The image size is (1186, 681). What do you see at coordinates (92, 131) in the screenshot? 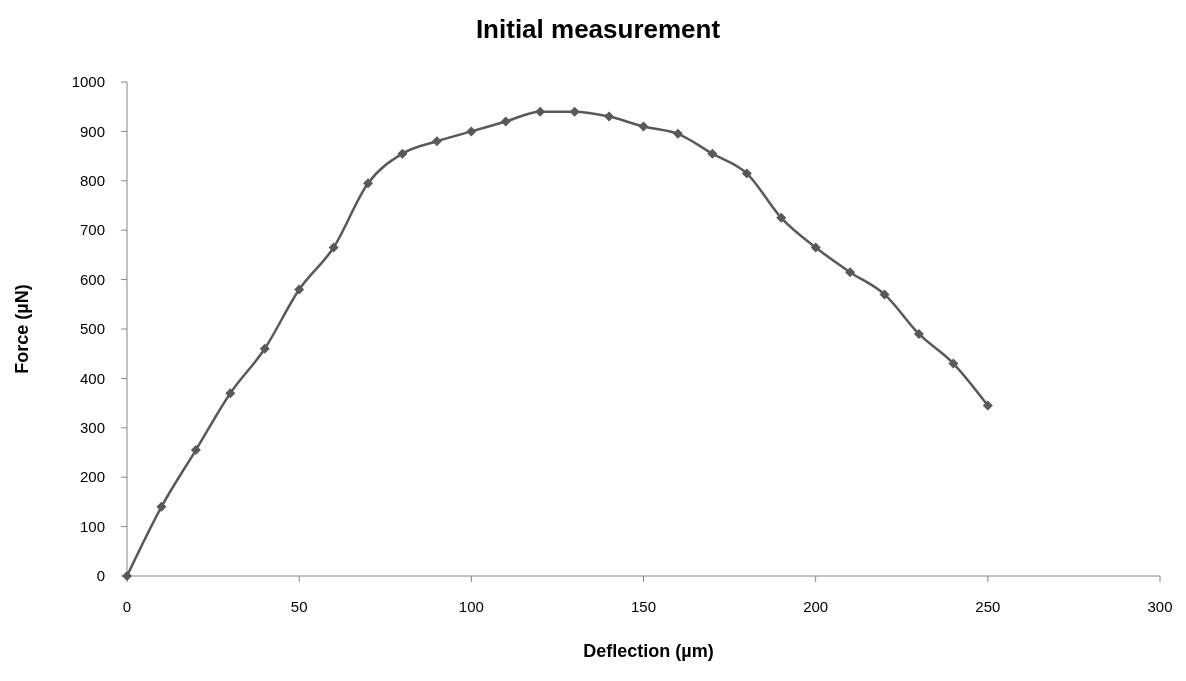
I see `y-tick-label: 900` at bounding box center [92, 131].